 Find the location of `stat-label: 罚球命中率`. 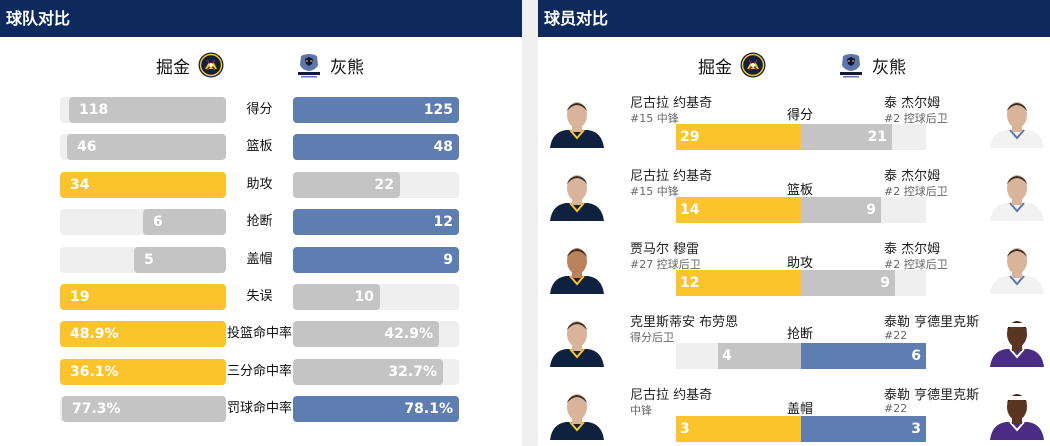

stat-label: 罚球命中率 is located at coordinates (259, 409).